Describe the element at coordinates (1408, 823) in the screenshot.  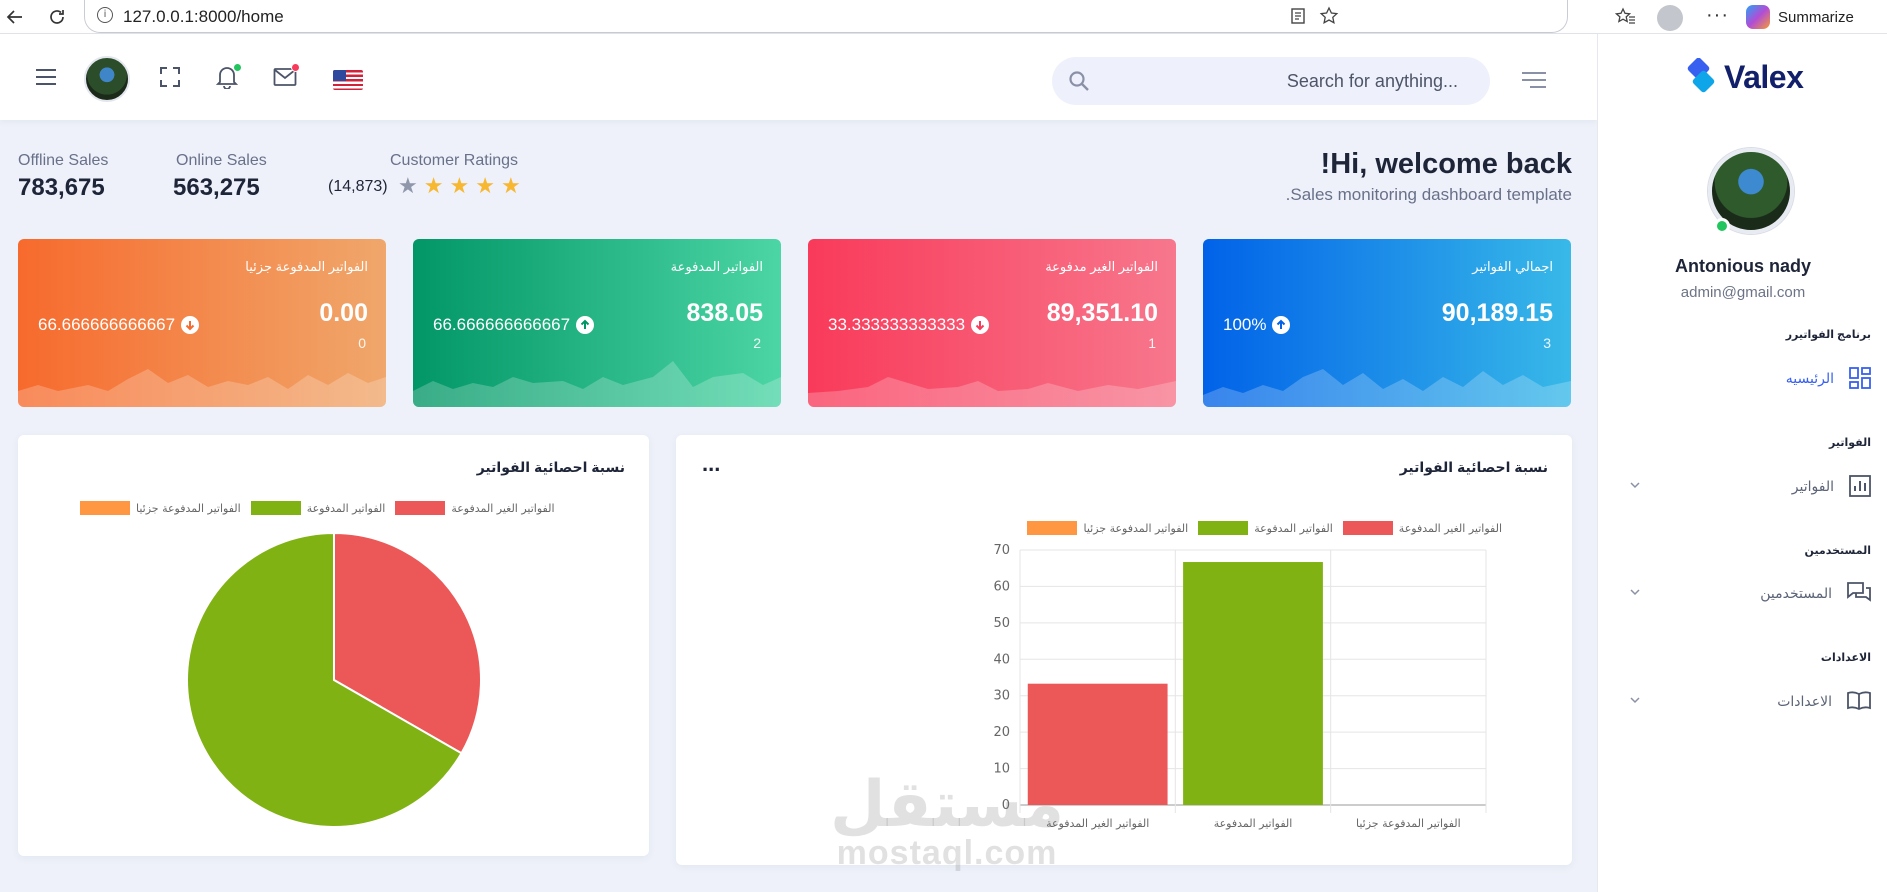
I see `x-tick-label: الفواتير المدفوعة جزئيا` at that location.